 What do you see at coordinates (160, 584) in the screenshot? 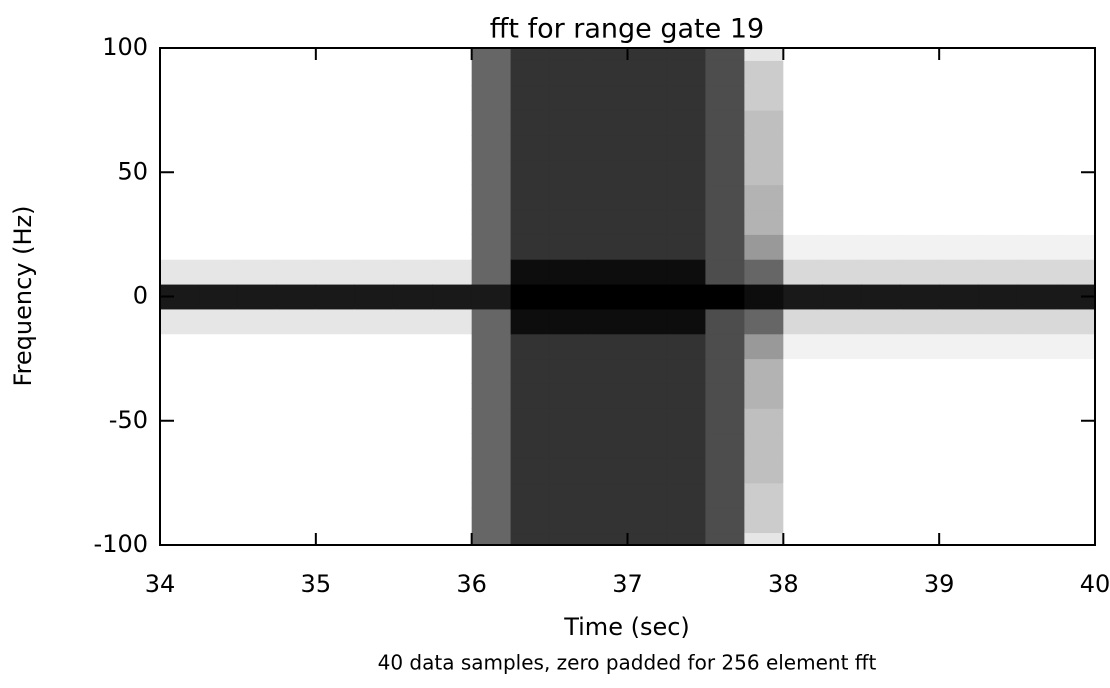
I see `x-tick-label: 34` at bounding box center [160, 584].